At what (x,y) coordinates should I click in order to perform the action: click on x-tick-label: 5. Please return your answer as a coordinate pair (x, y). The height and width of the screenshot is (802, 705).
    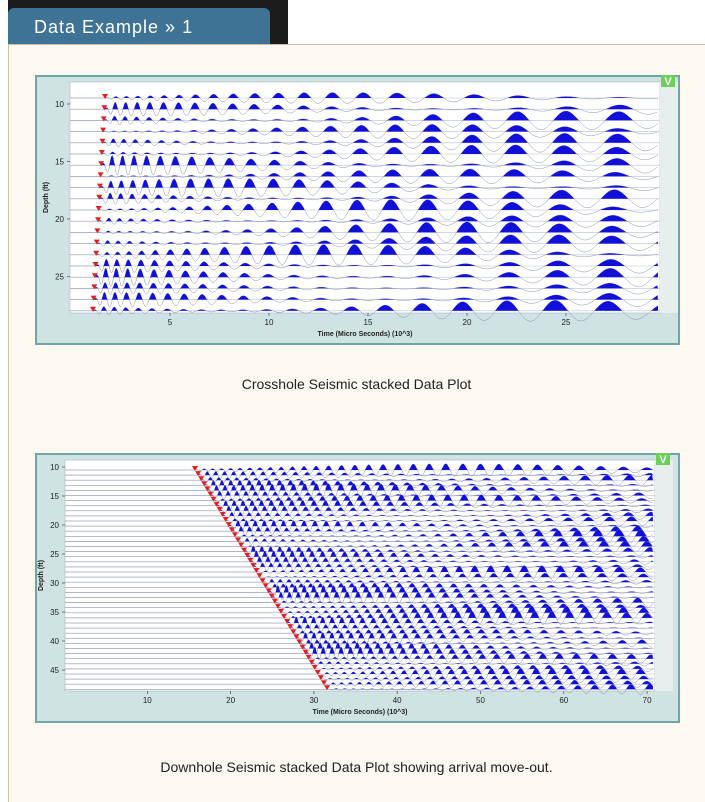
    Looking at the image, I should click on (170, 322).